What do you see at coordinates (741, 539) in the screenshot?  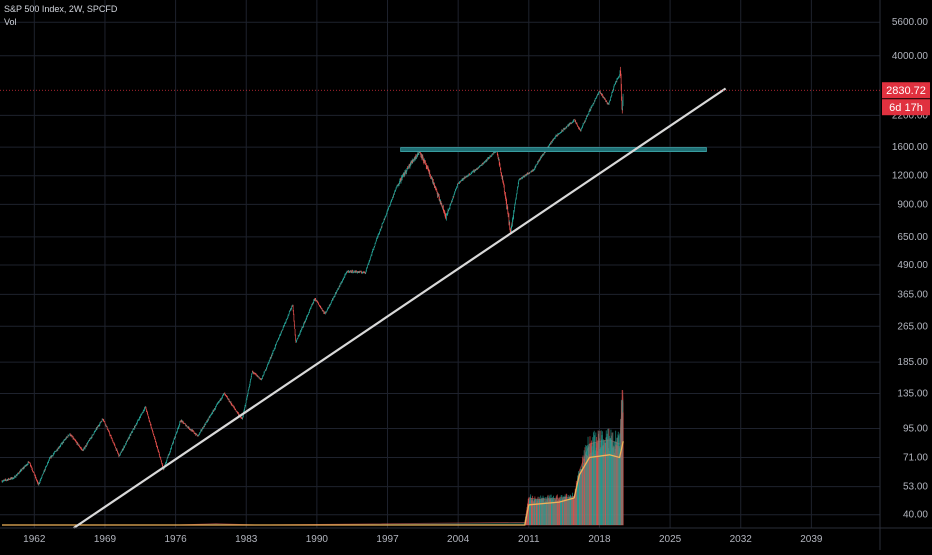 I see `x-tick-label: 2032` at bounding box center [741, 539].